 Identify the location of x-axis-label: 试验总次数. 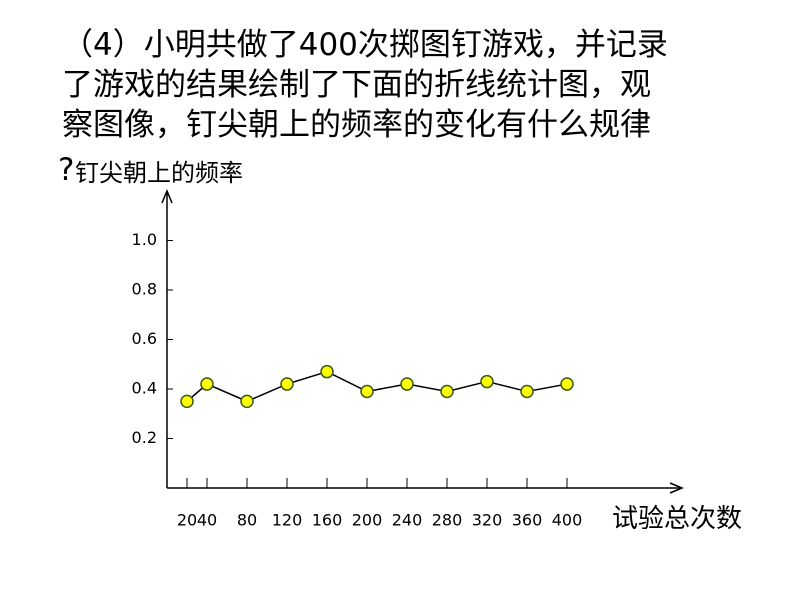
(677, 519).